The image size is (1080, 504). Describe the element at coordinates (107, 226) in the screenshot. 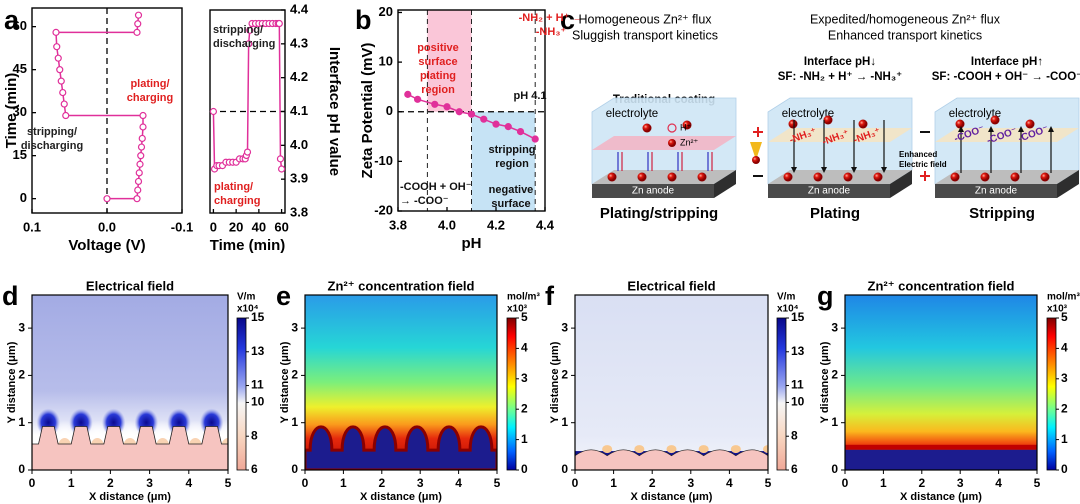

I see `x-tick-label: 0.0` at that location.